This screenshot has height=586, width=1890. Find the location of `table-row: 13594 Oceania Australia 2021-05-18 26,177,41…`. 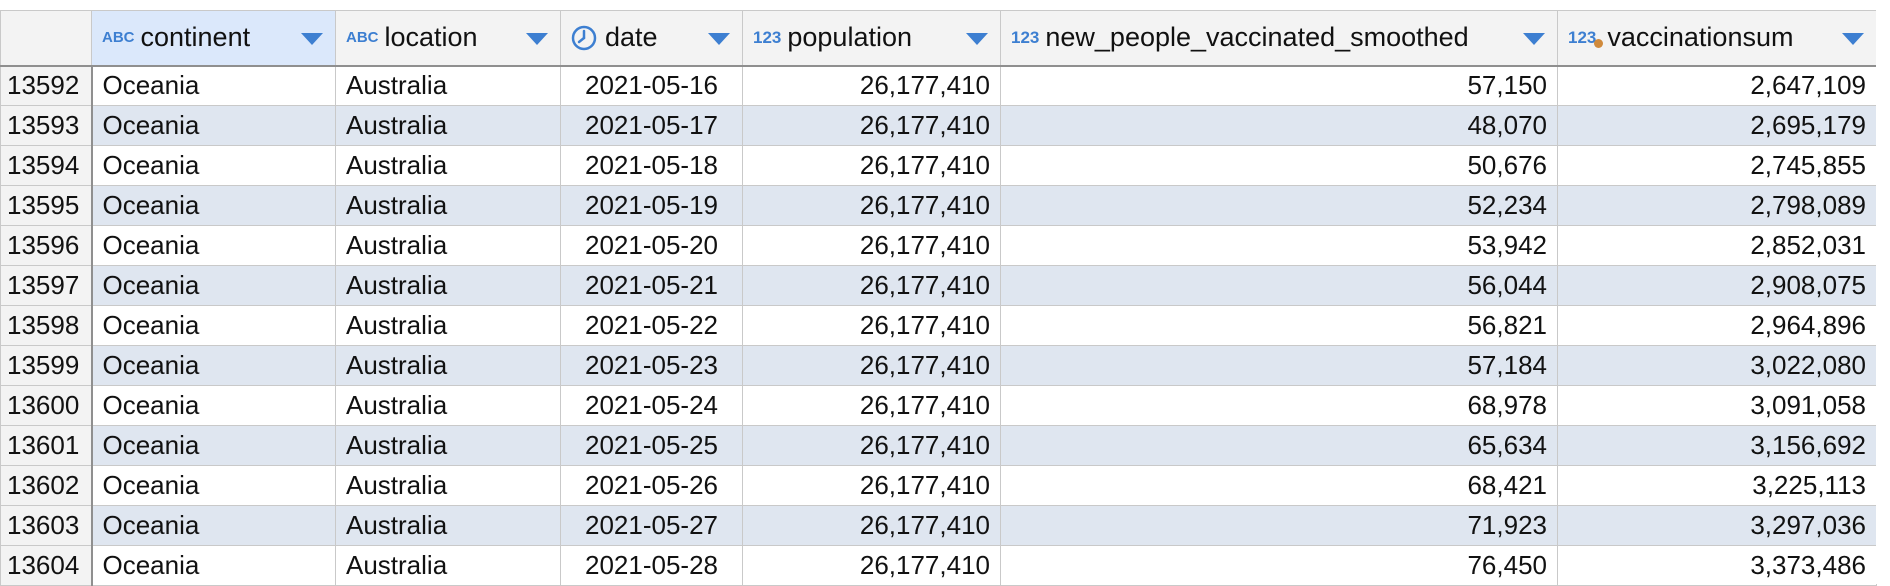

table-row: 13594 Oceania Australia 2021-05-18 26,177,41… is located at coordinates (938, 165).